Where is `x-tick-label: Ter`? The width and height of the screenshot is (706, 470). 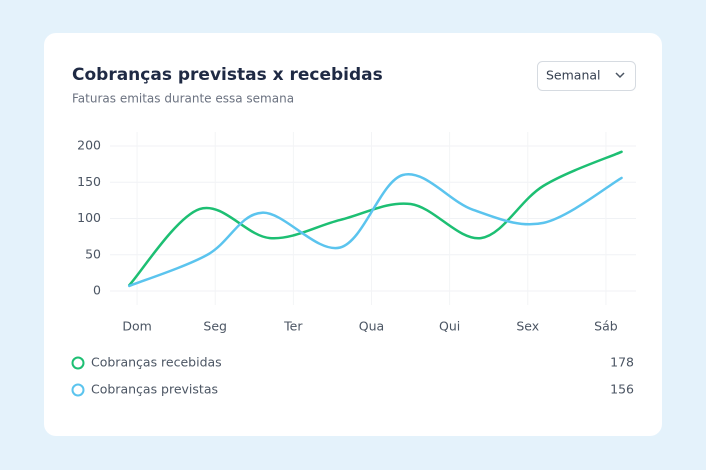 x-tick-label: Ter is located at coordinates (293, 326).